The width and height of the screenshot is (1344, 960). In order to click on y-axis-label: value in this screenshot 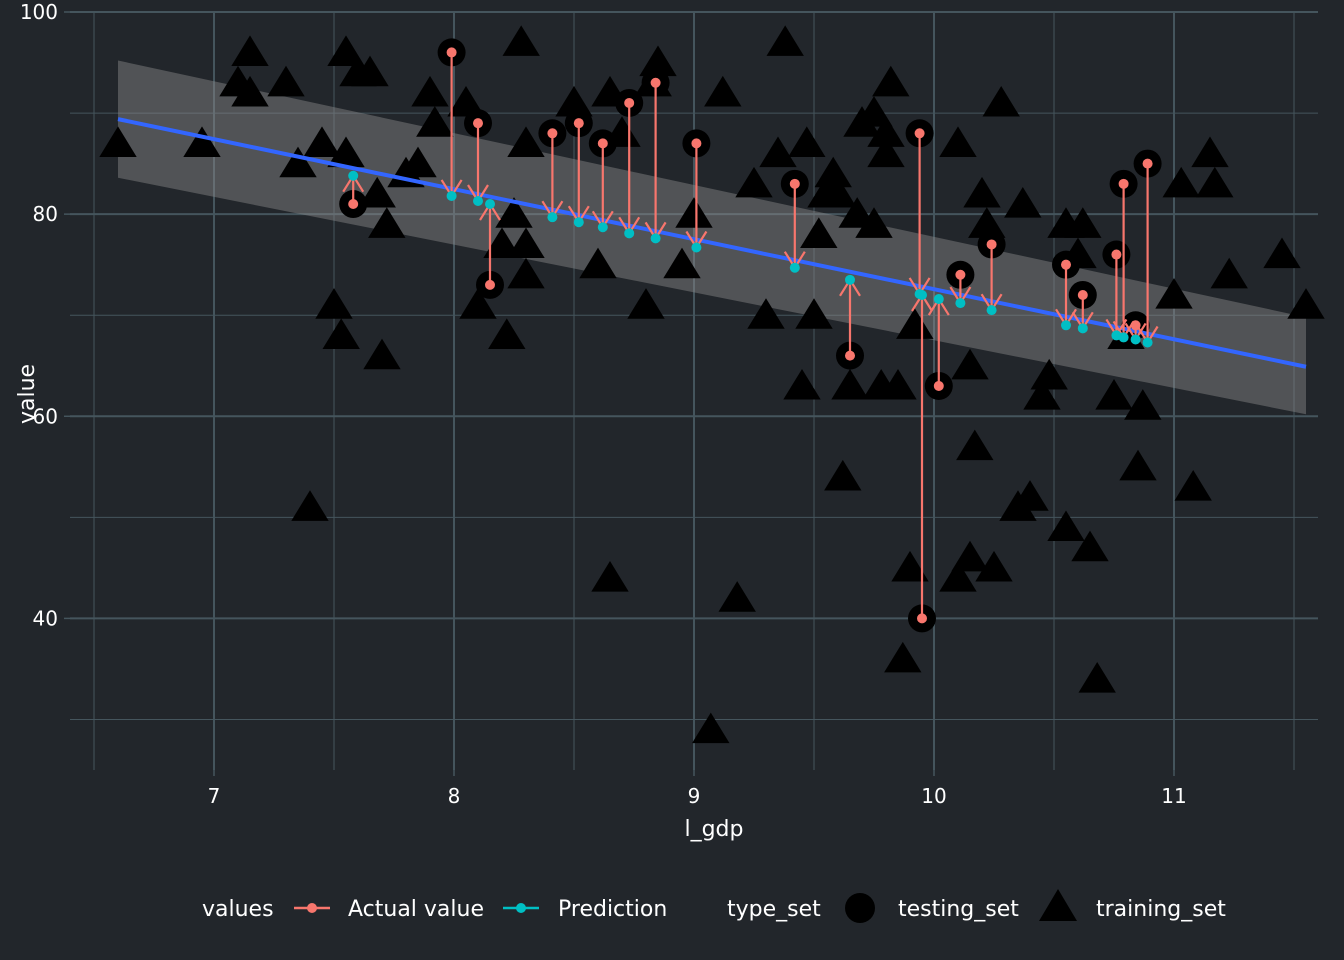, I will do `click(27, 394)`.